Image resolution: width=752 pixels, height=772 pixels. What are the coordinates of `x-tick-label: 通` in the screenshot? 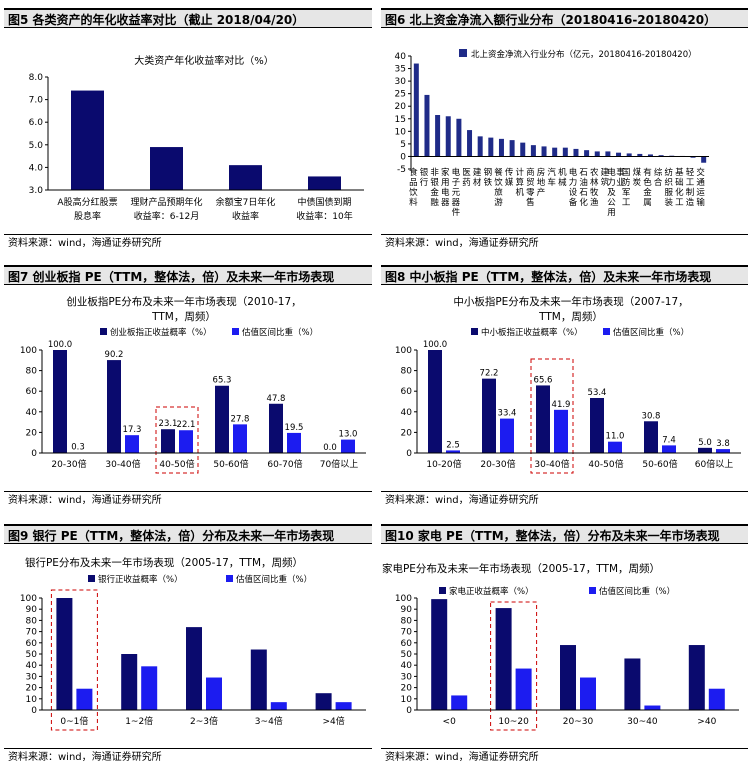 It's located at (700, 182).